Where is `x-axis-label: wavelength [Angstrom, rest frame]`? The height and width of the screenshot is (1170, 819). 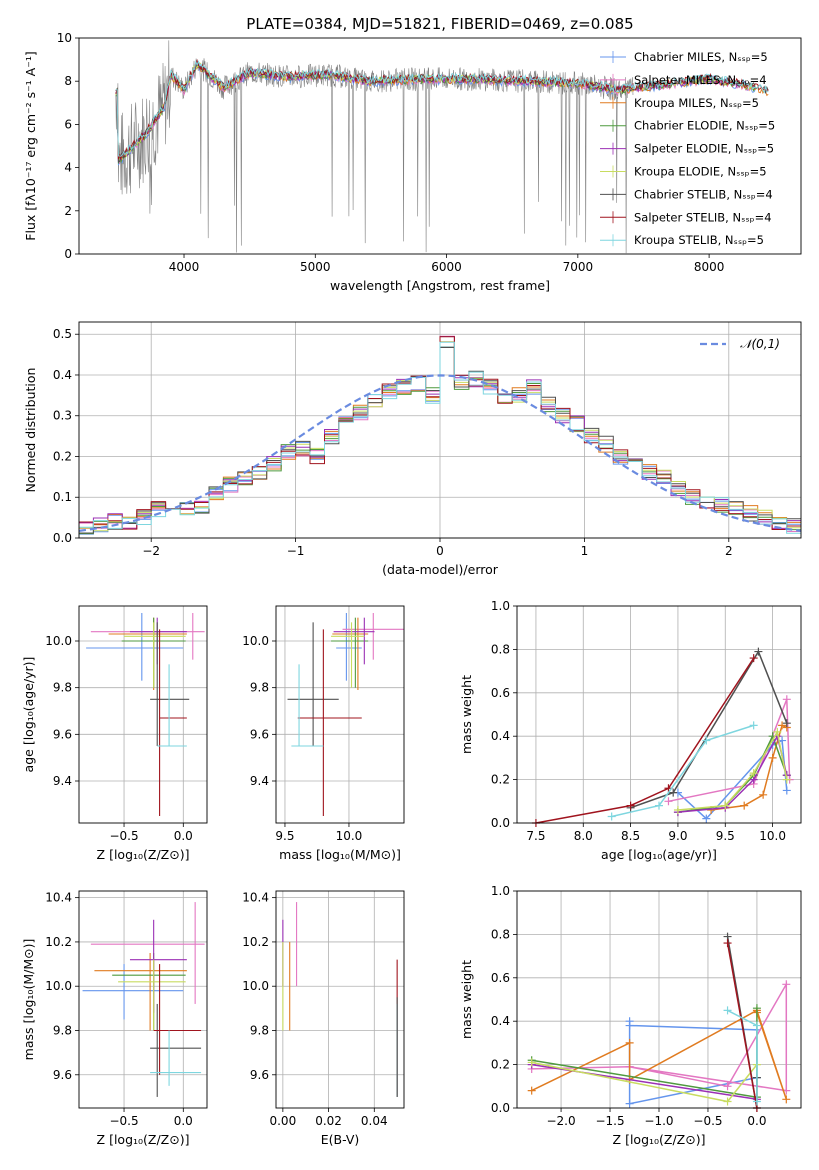 x-axis-label: wavelength [Angstrom, rest frame] is located at coordinates (440, 285).